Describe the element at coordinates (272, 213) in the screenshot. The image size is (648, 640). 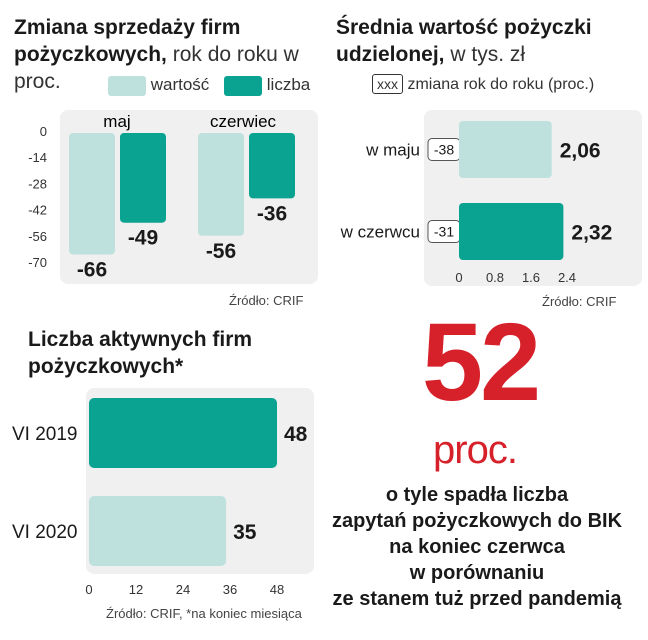
I see `data-label: -36` at that location.